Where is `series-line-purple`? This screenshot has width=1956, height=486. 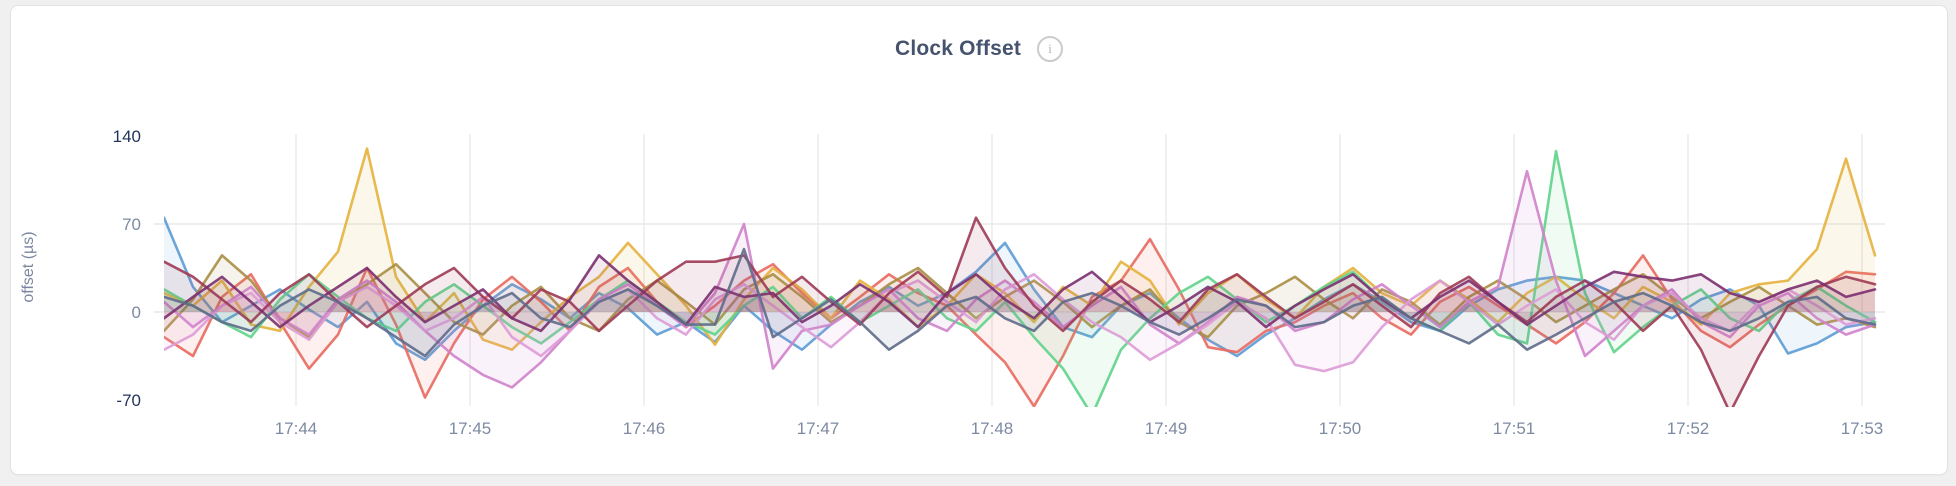
series-line-purple is located at coordinates (1020, 293).